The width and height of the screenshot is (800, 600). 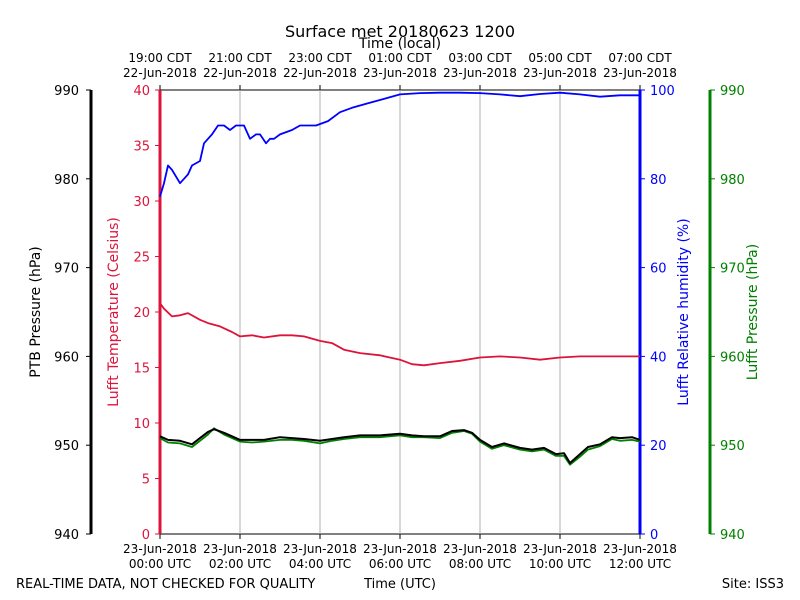 What do you see at coordinates (399, 584) in the screenshot?
I see `bottom-axis-label: Time (UTC)` at bounding box center [399, 584].